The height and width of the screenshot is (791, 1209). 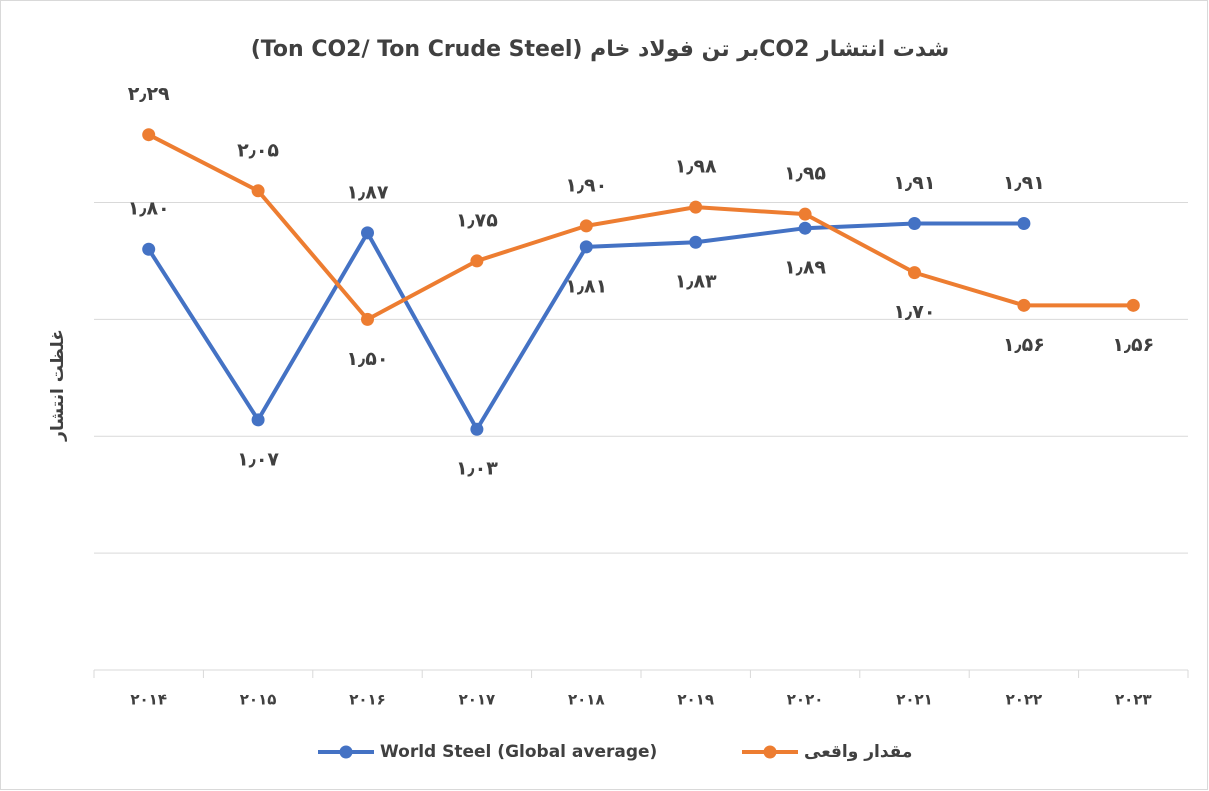 I want to click on data-label: ۱٫۸۱, so click(x=586, y=286).